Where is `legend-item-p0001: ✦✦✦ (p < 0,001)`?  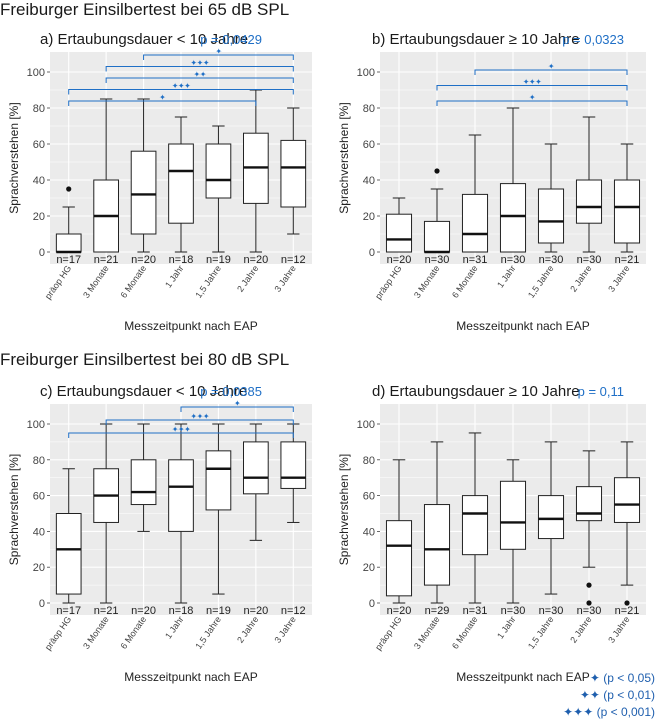
legend-item-p0001: ✦✦✦ (p < 0,001) is located at coordinates (609, 712).